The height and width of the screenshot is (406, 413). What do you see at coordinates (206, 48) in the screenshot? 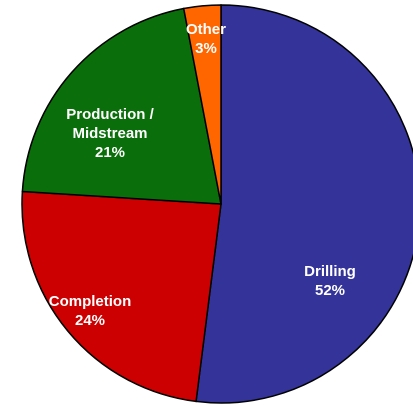
I see `slice-value-label: 3%` at bounding box center [206, 48].